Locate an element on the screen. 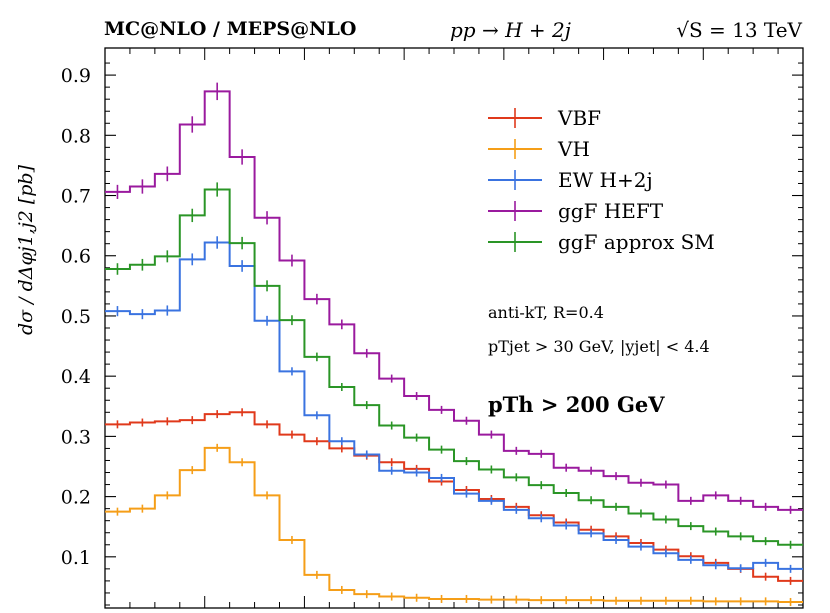 This screenshot has width=830, height=613. annotation-jet-algorithm: anti-kT, R=0.4 is located at coordinates (546, 312).